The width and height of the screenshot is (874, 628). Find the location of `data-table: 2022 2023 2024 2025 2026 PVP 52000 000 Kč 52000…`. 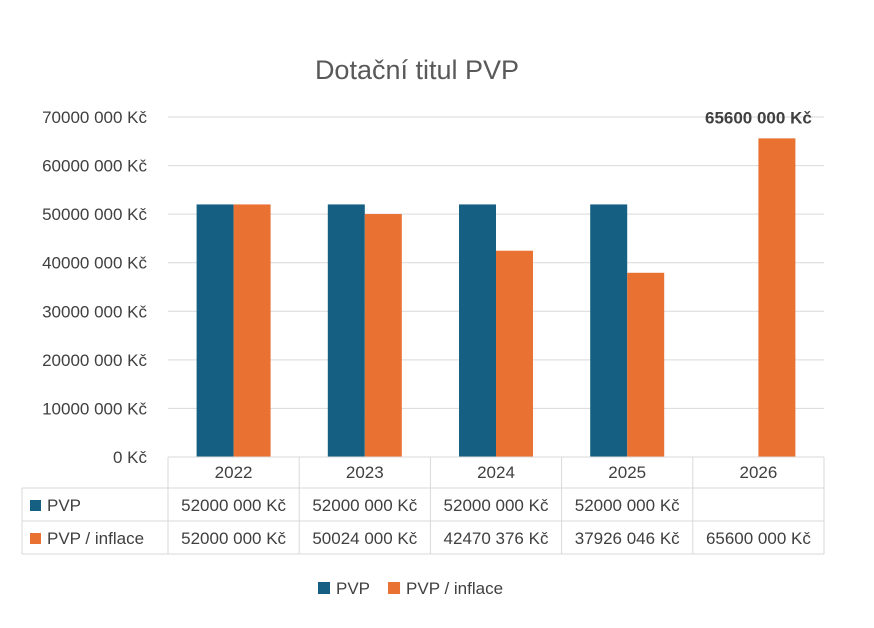

data-table: 2022 2023 2024 2025 2026 PVP 52000 000 Kč 52000… is located at coordinates (423, 505).